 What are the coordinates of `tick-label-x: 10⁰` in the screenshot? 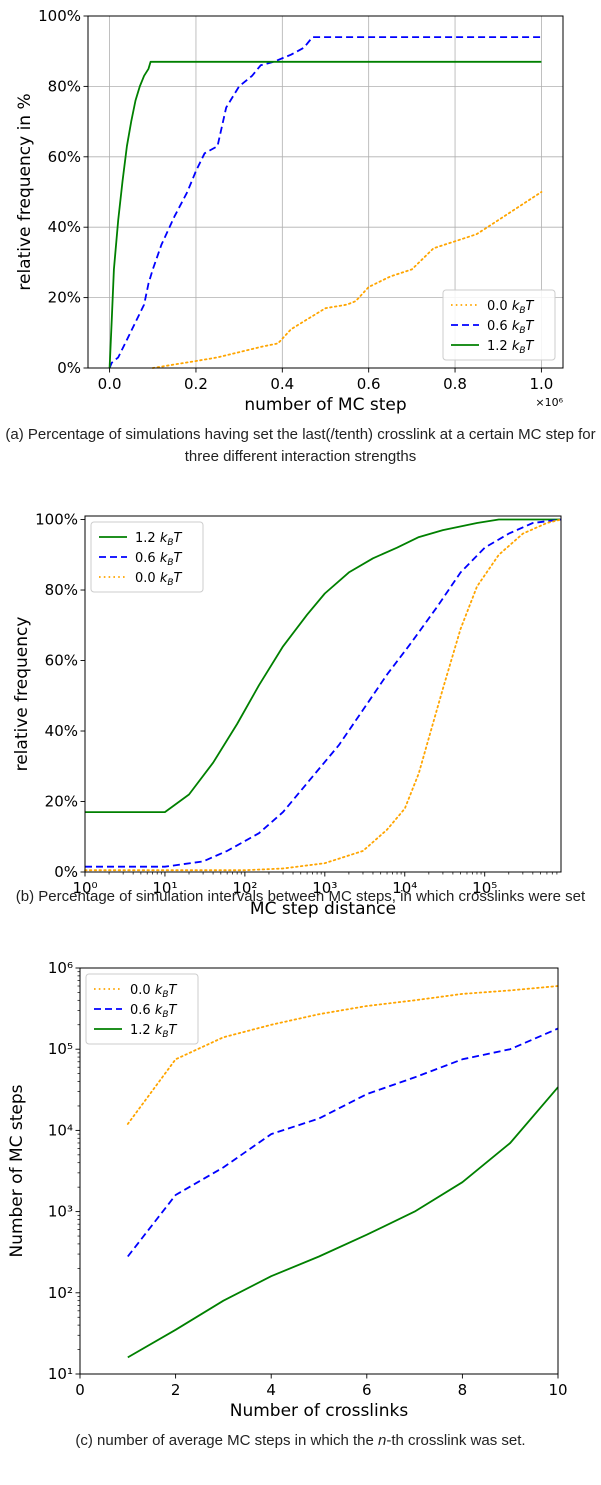 It's located at (84, 888).